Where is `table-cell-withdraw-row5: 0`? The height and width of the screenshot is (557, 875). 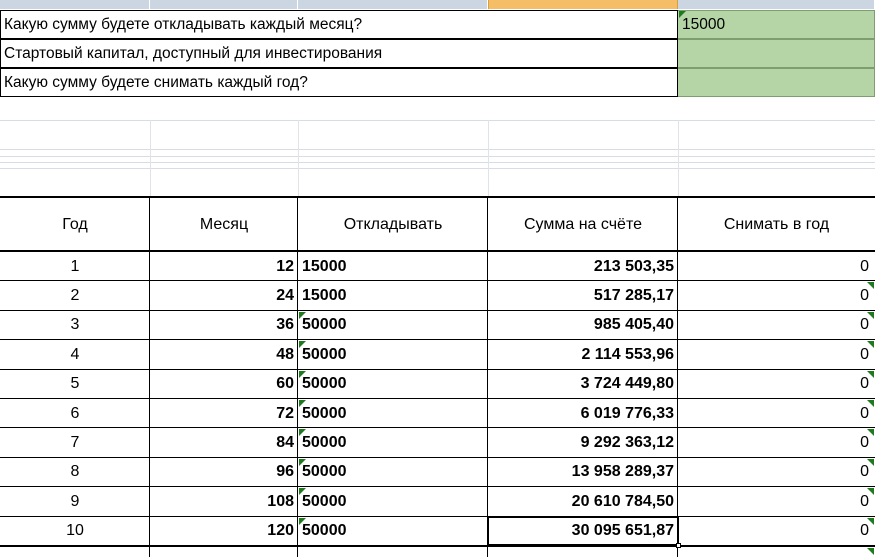
table-cell-withdraw-row5: 0 is located at coordinates (776, 384).